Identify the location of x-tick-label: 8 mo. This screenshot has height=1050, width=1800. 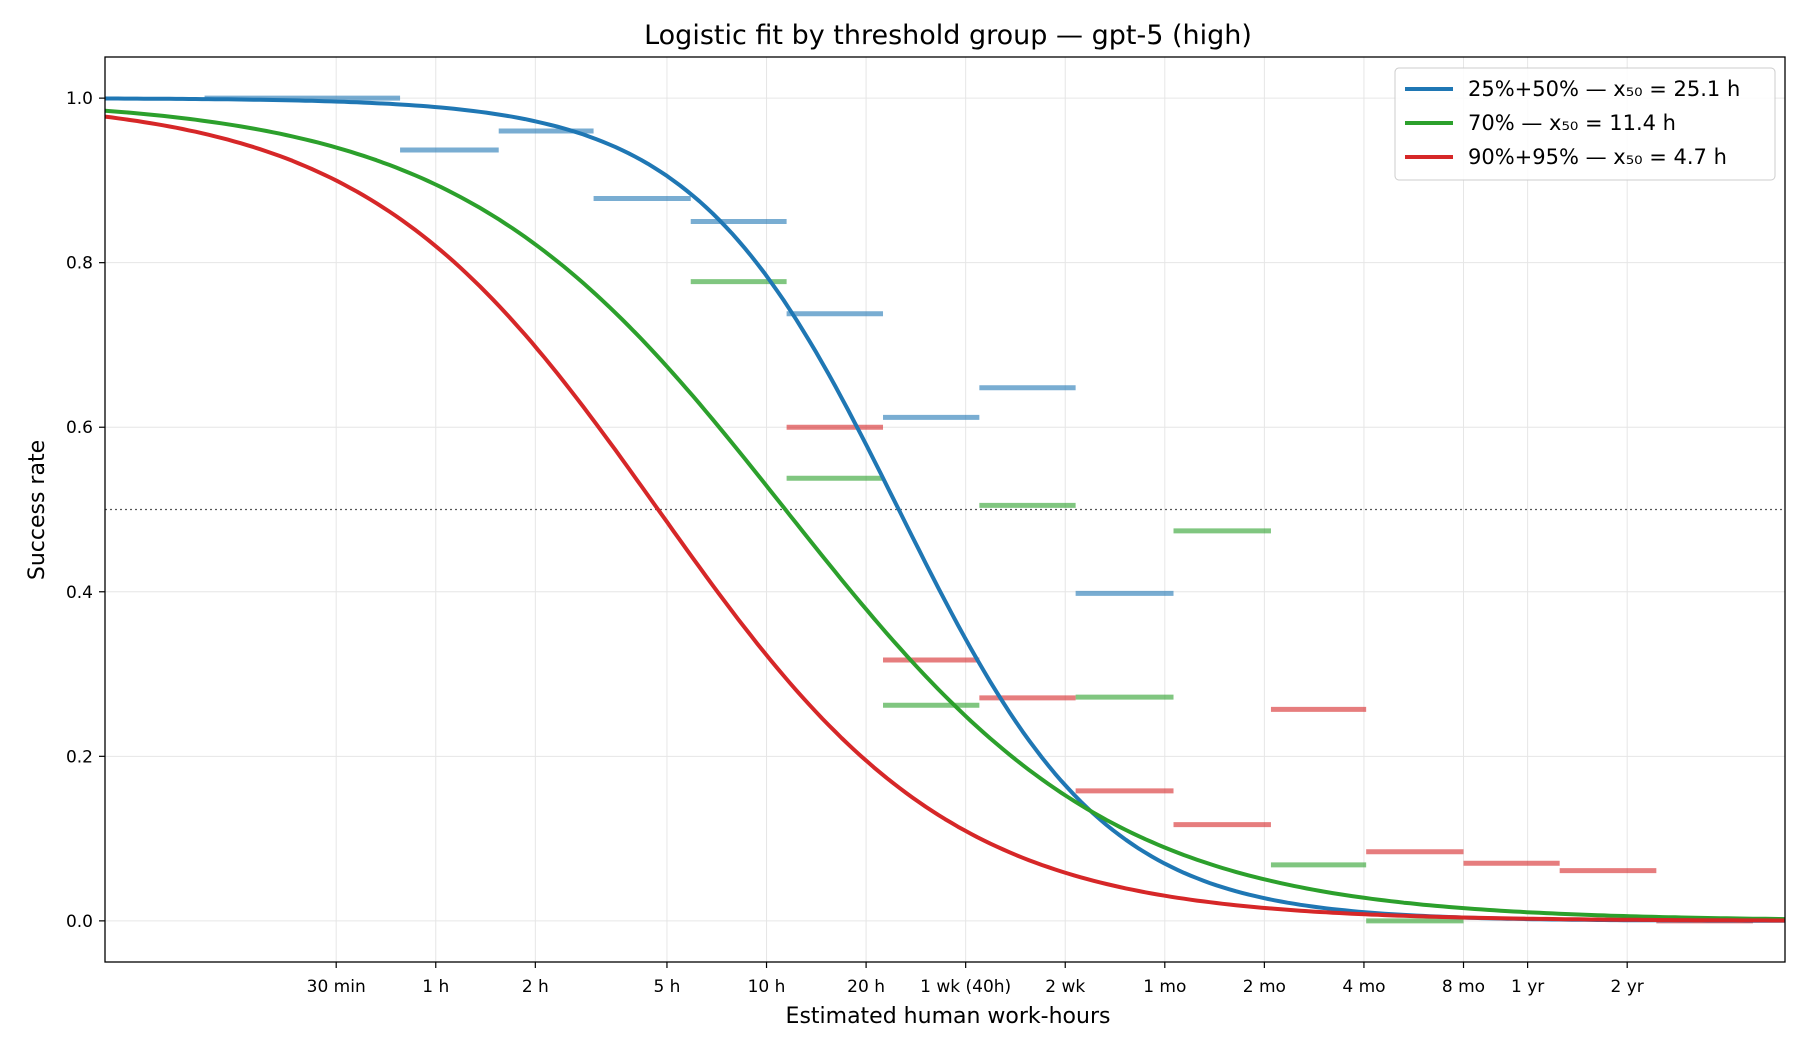
(1463, 987).